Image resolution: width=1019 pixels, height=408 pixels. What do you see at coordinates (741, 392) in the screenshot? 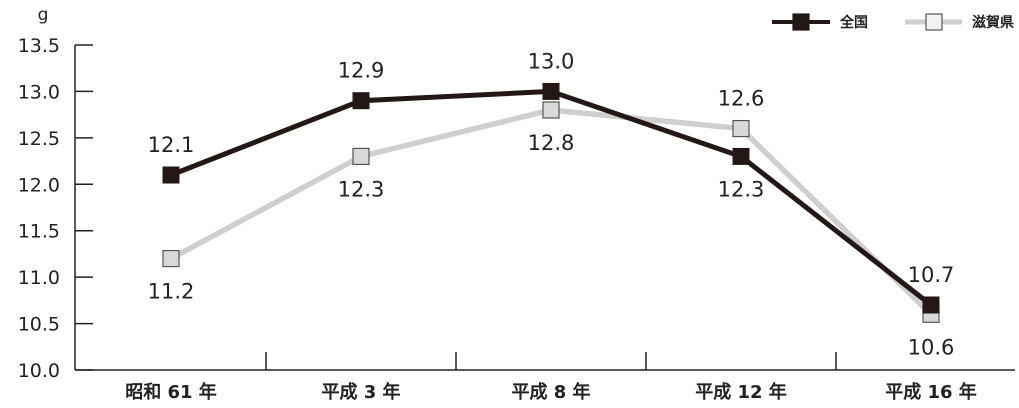
I see `x-tick-label: 平成 12 年` at bounding box center [741, 392].